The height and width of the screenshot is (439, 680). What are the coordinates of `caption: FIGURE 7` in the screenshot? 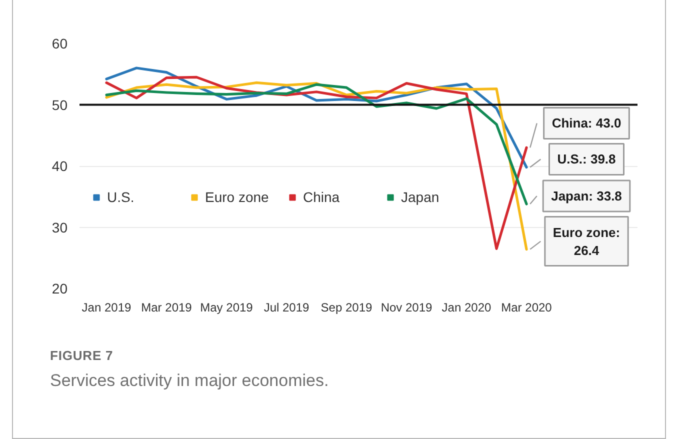 It's located at (82, 356).